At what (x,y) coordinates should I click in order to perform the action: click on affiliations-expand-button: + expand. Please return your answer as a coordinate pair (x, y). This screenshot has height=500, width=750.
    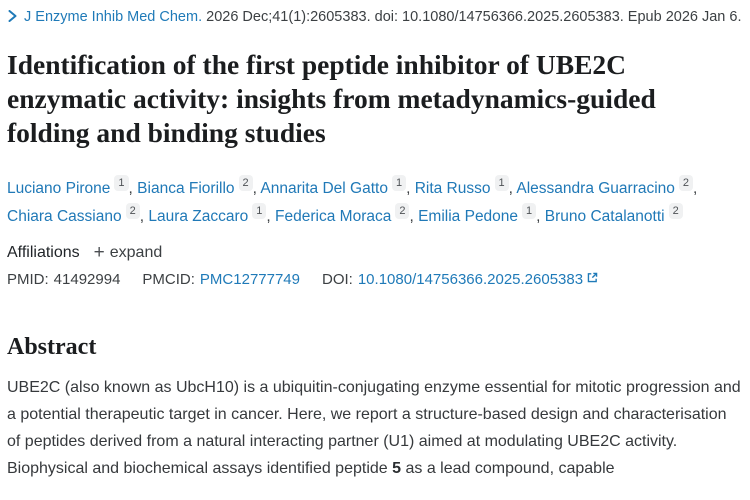
    Looking at the image, I should click on (128, 252).